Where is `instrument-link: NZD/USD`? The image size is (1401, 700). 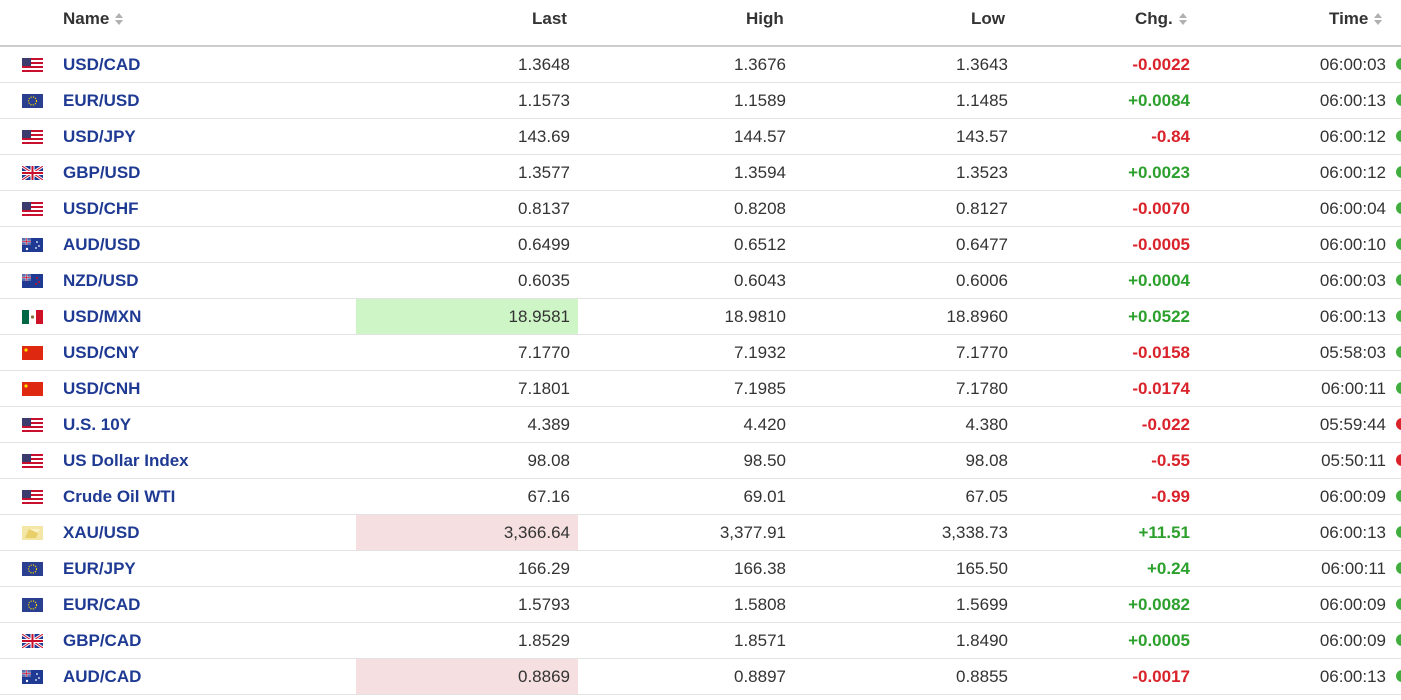
instrument-link: NZD/USD is located at coordinates (101, 280).